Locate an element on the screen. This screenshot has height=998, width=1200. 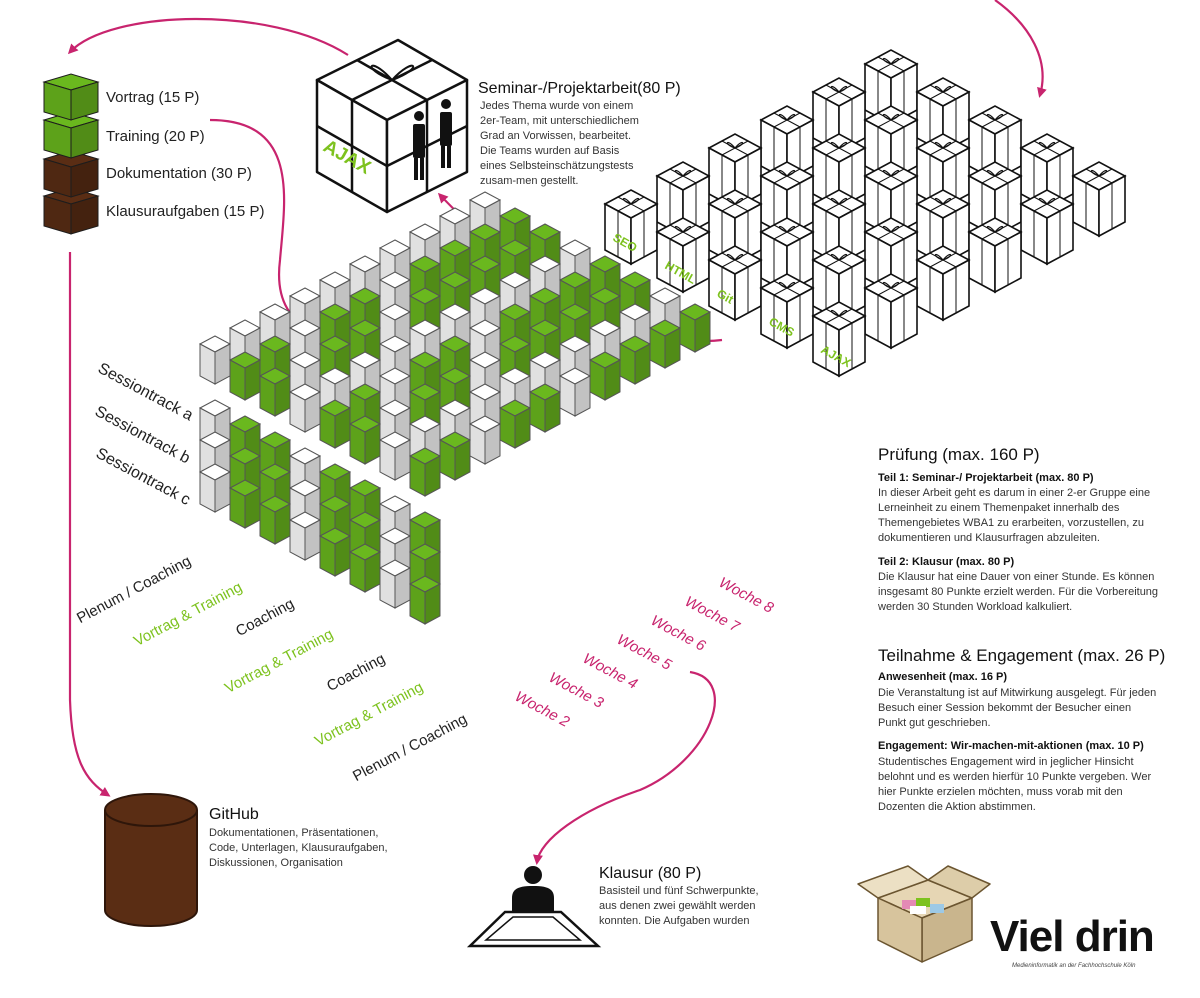
legend-label-dokumentation: Dokumentation (30 P) is located at coordinates (179, 173).